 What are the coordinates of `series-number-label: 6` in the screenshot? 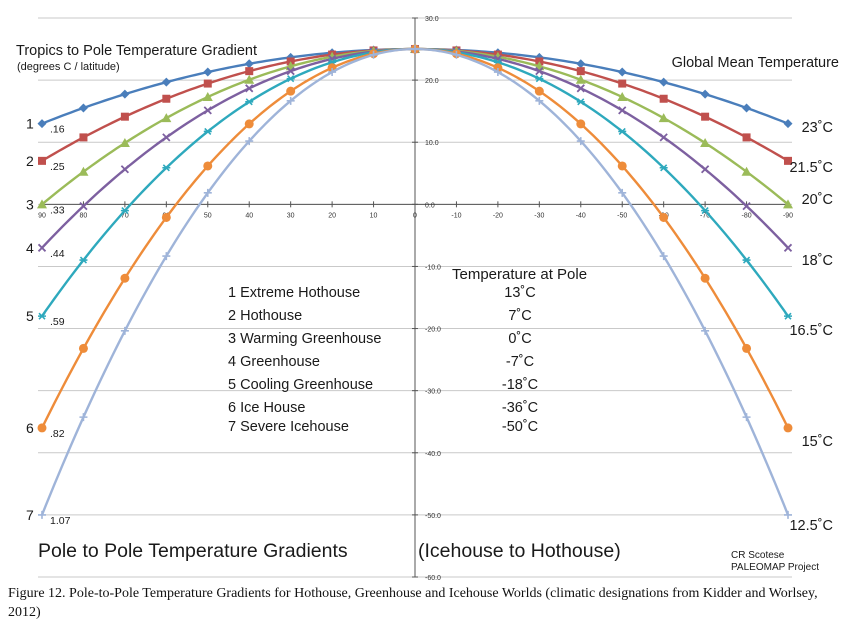 It's located at (30, 428).